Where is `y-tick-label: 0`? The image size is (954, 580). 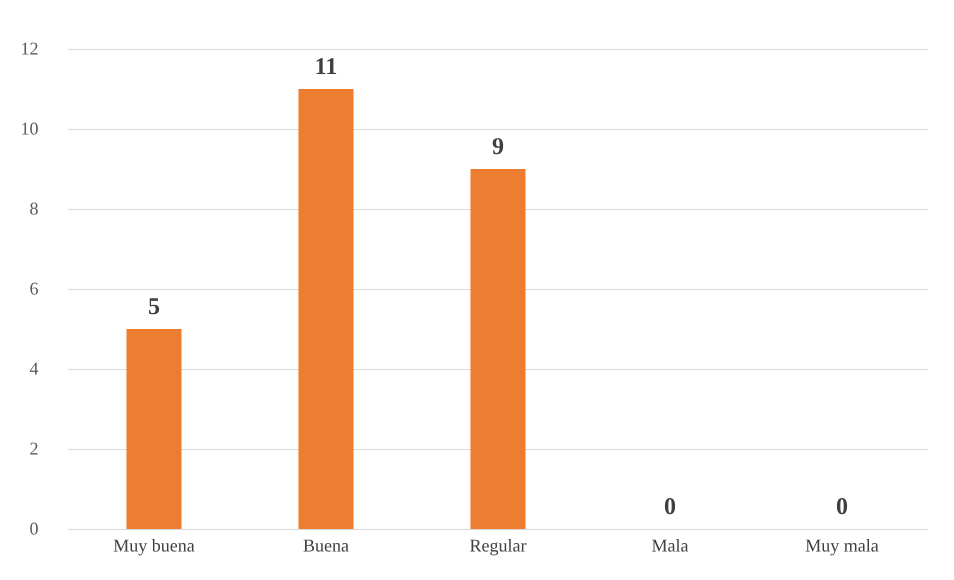
y-tick-label: 0 is located at coordinates (34, 528).